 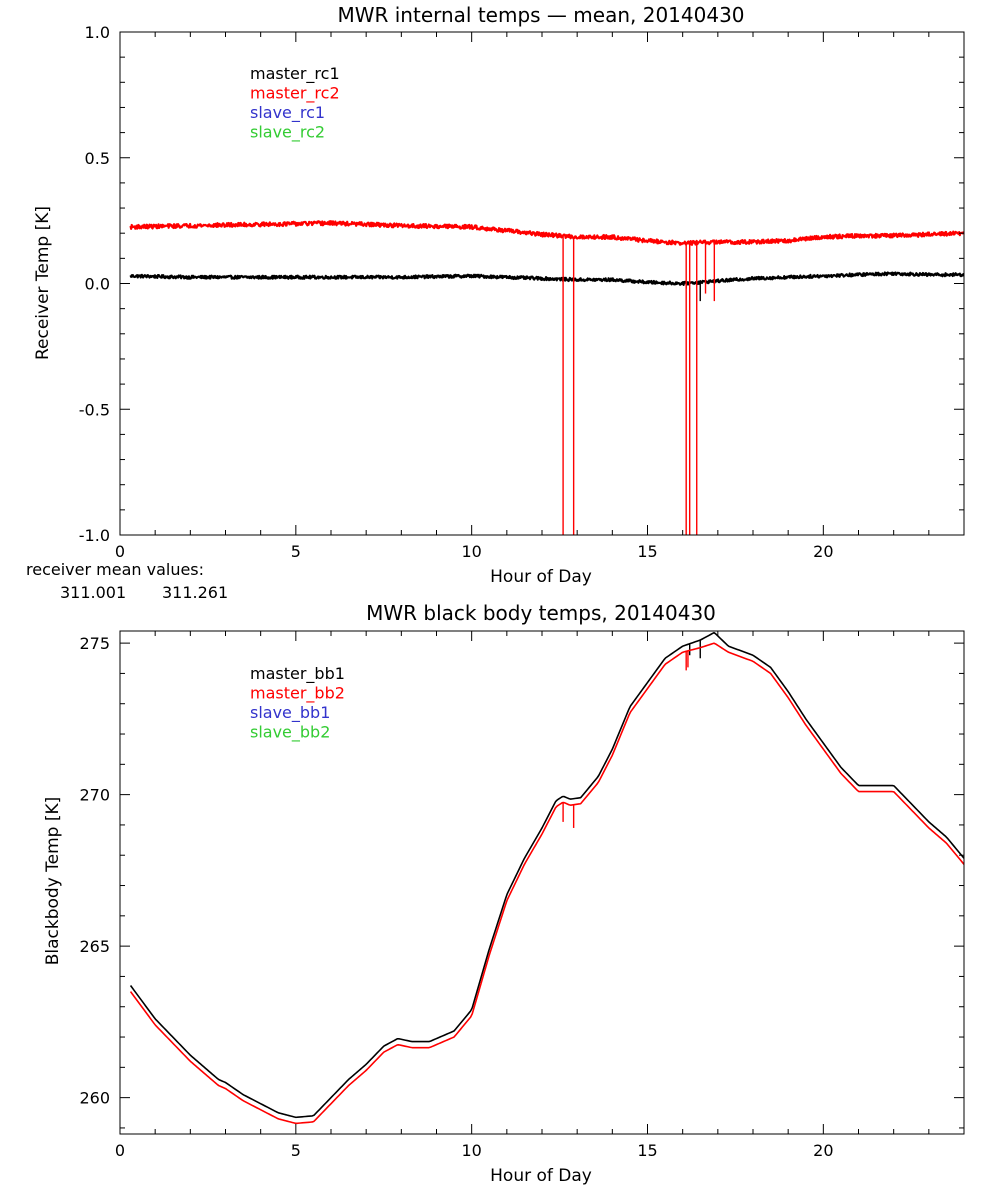 What do you see at coordinates (541, 613) in the screenshot?
I see `chart-title: MWR black body temps, 20140430` at bounding box center [541, 613].